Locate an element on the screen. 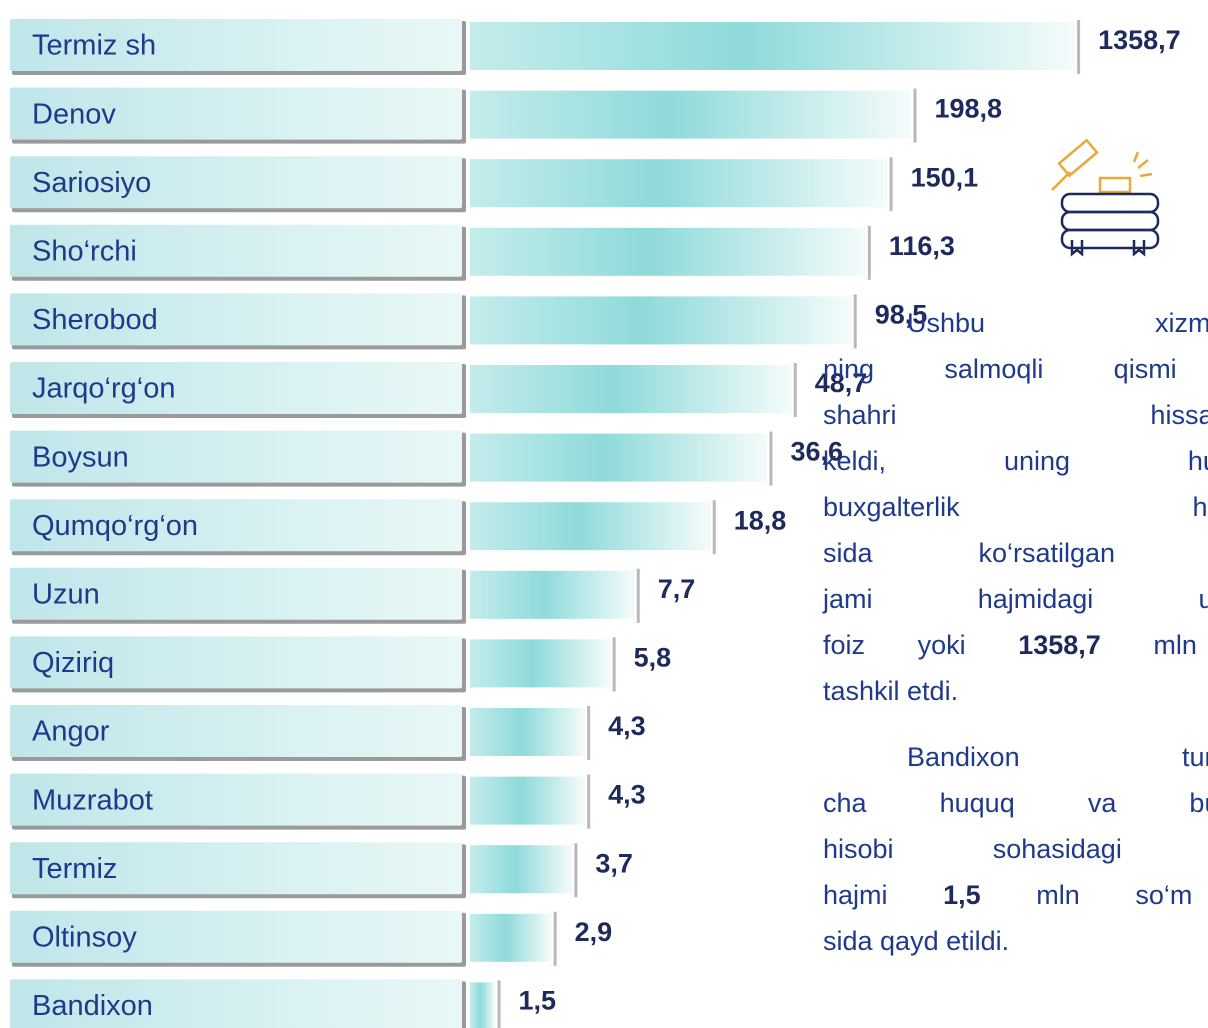  text-line: Ushbu xizmatlar is located at coordinates (1015, 323).